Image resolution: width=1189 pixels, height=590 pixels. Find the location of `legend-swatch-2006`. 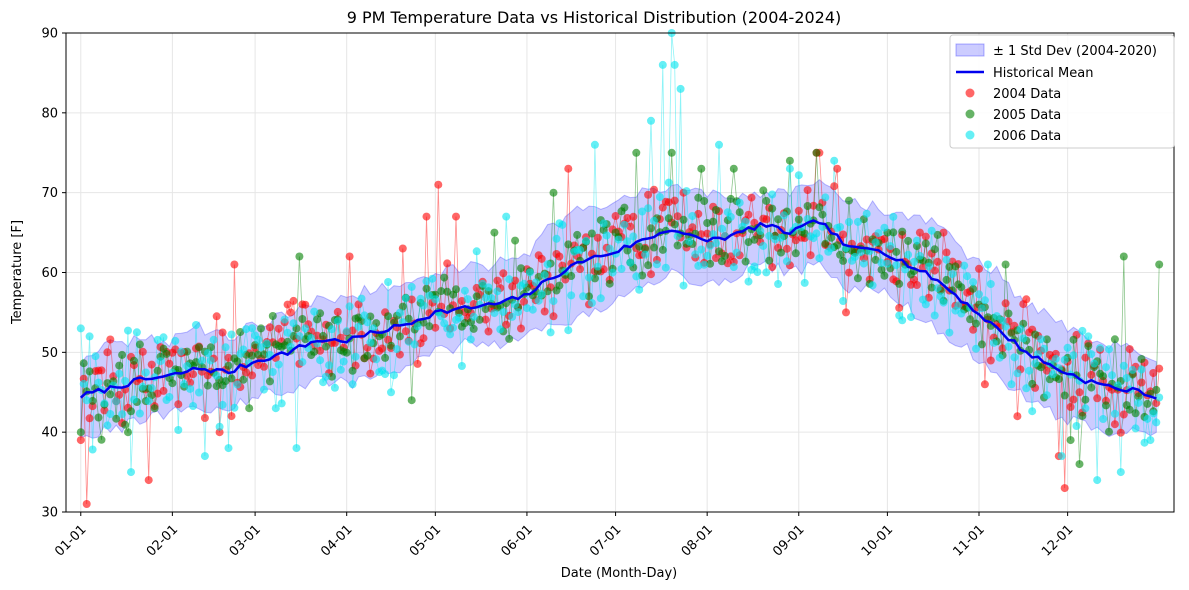

legend-swatch-2006 is located at coordinates (970, 135).